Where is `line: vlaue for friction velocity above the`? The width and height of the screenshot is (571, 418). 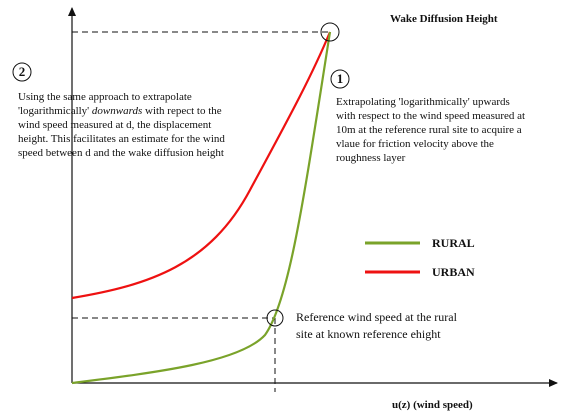 line: vlaue for friction velocity above the is located at coordinates (415, 144).